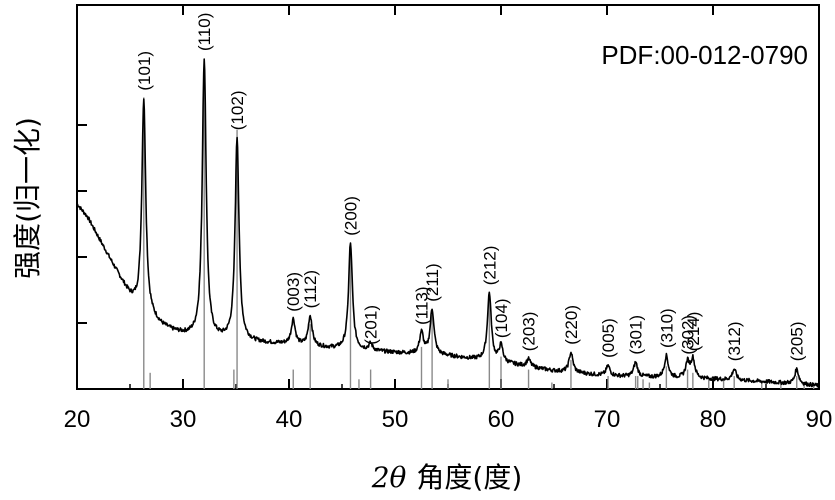 The height and width of the screenshot is (500, 835). I want to click on peak-label: (110), so click(204, 32).